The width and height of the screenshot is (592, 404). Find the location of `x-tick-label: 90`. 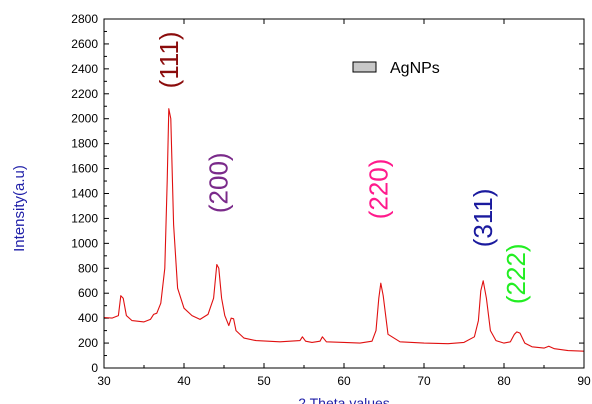

x-tick-label: 90 is located at coordinates (584, 381).